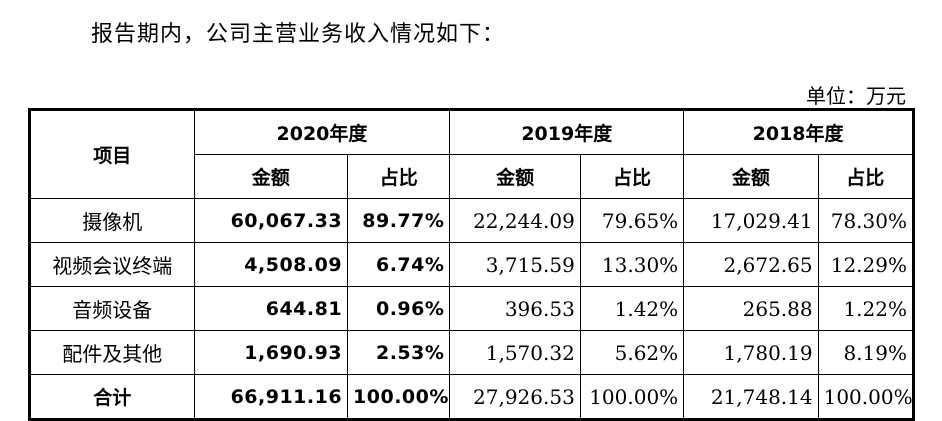  I want to click on cell-amount-2020: 644.81, so click(271, 308).